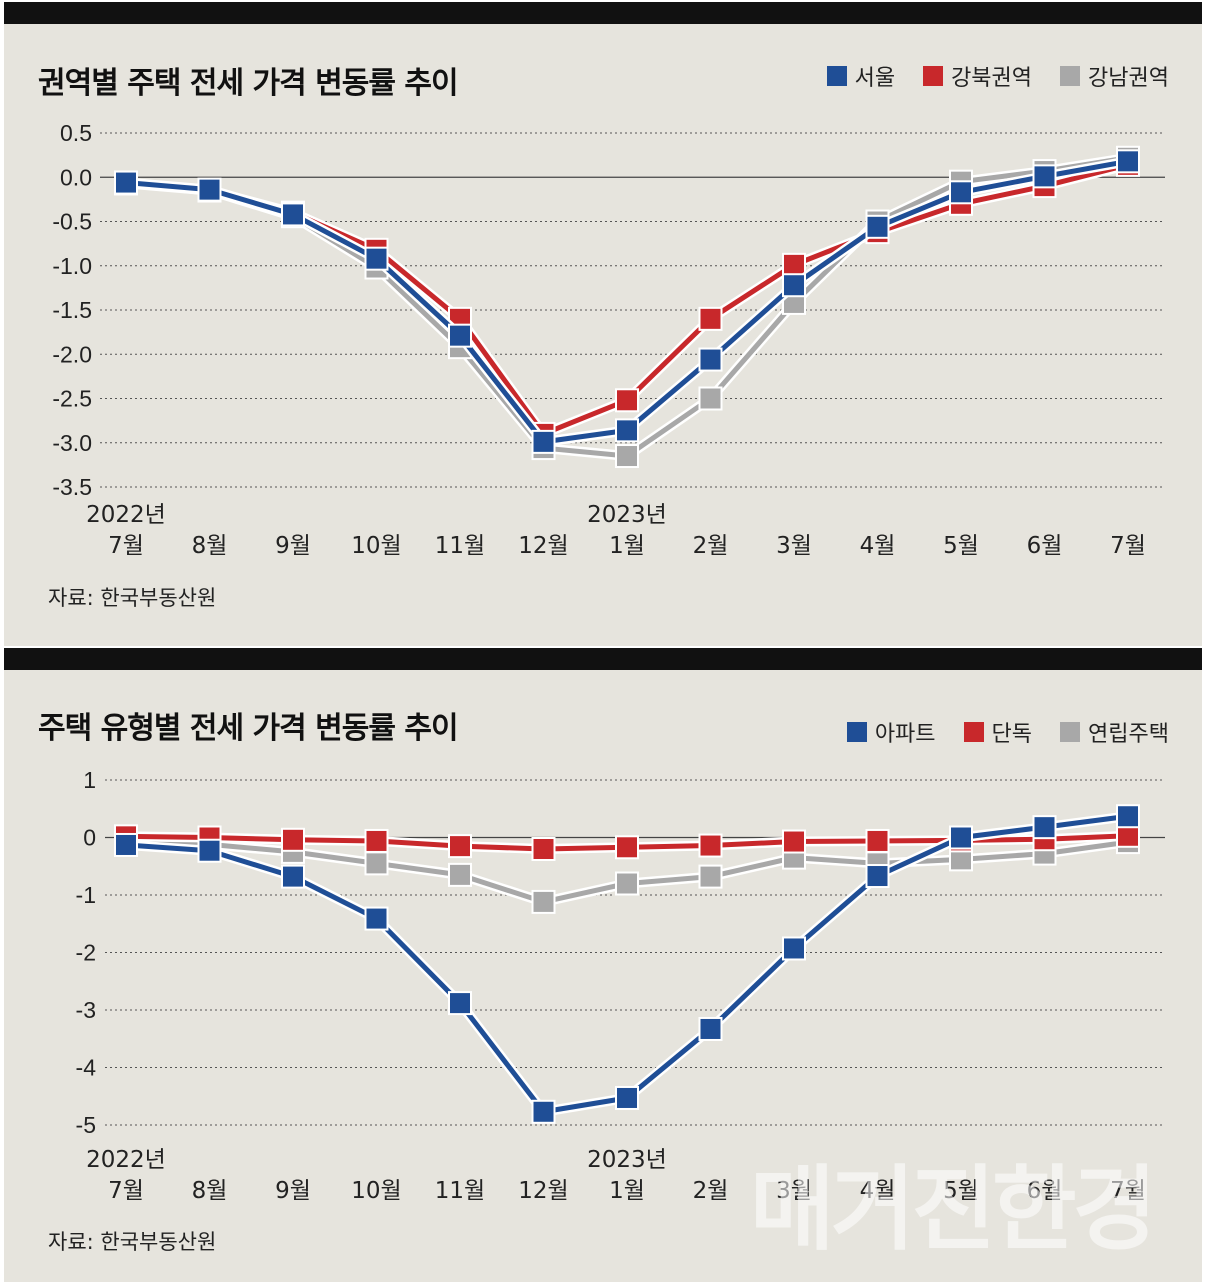 The image size is (1209, 1287). I want to click on x-tick-label: 11월, so click(460, 1191).